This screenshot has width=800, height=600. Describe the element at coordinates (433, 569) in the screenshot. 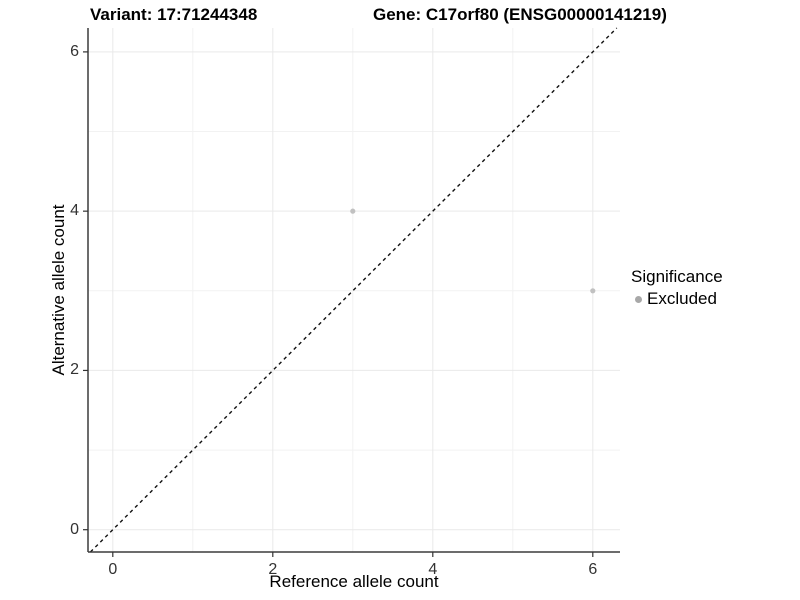

I see `x-tick-label: 4` at that location.